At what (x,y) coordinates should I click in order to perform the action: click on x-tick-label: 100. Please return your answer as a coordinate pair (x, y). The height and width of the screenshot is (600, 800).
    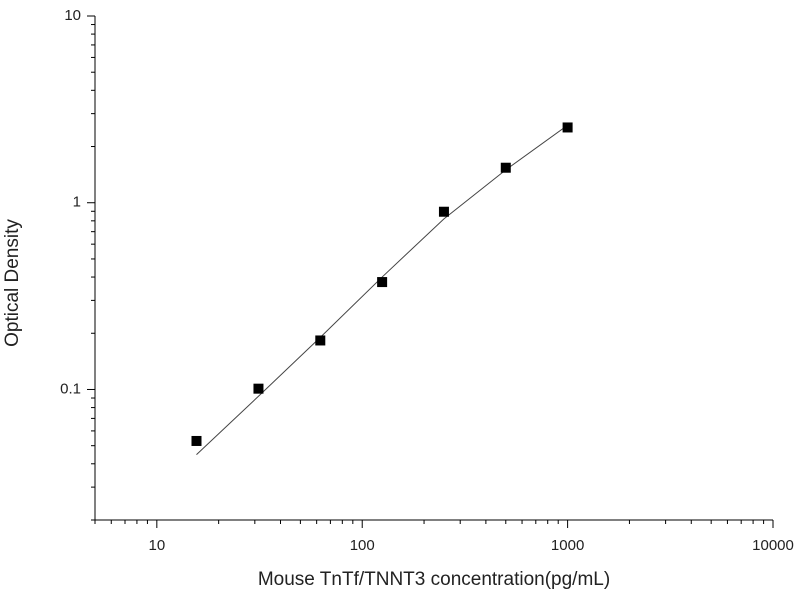
    Looking at the image, I should click on (362, 545).